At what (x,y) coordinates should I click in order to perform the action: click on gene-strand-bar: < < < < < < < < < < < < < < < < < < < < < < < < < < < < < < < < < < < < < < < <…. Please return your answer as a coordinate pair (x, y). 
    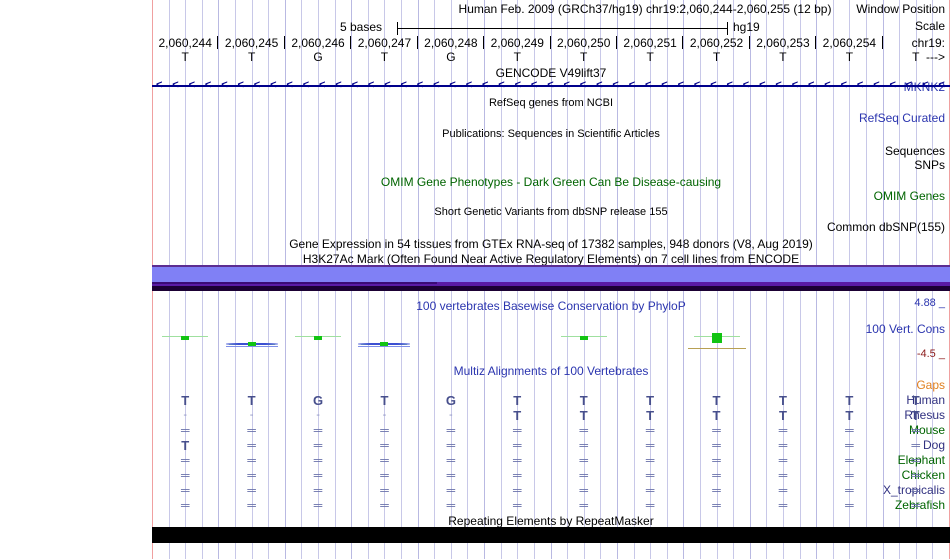
    Looking at the image, I should click on (551, 85).